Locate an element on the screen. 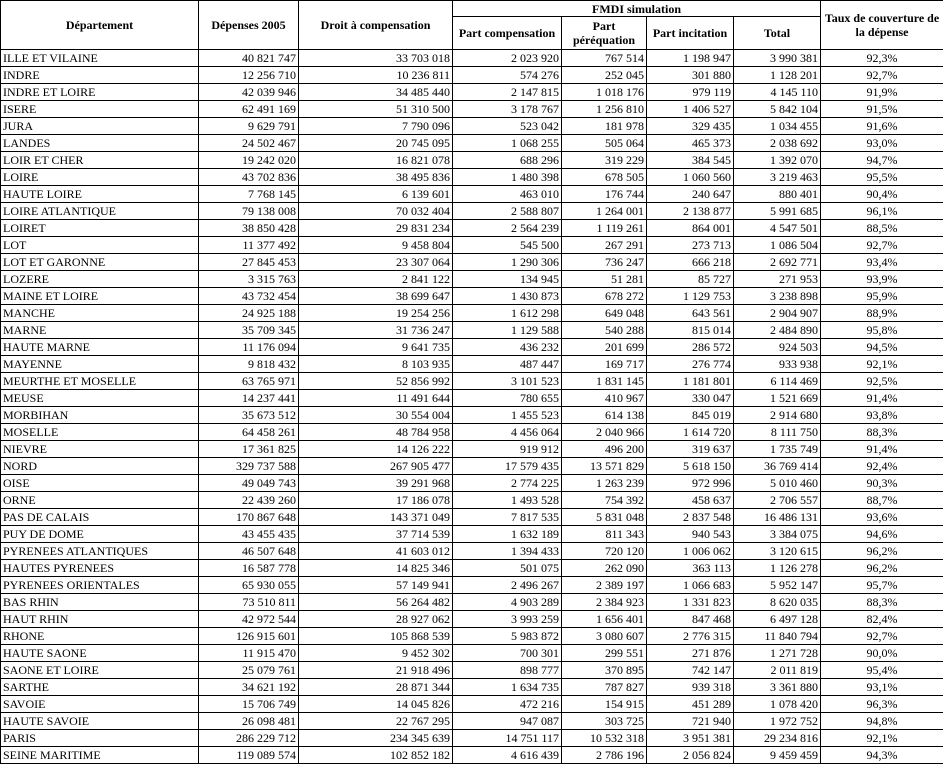  part-compensation-cell: 134 945 is located at coordinates (507, 279).